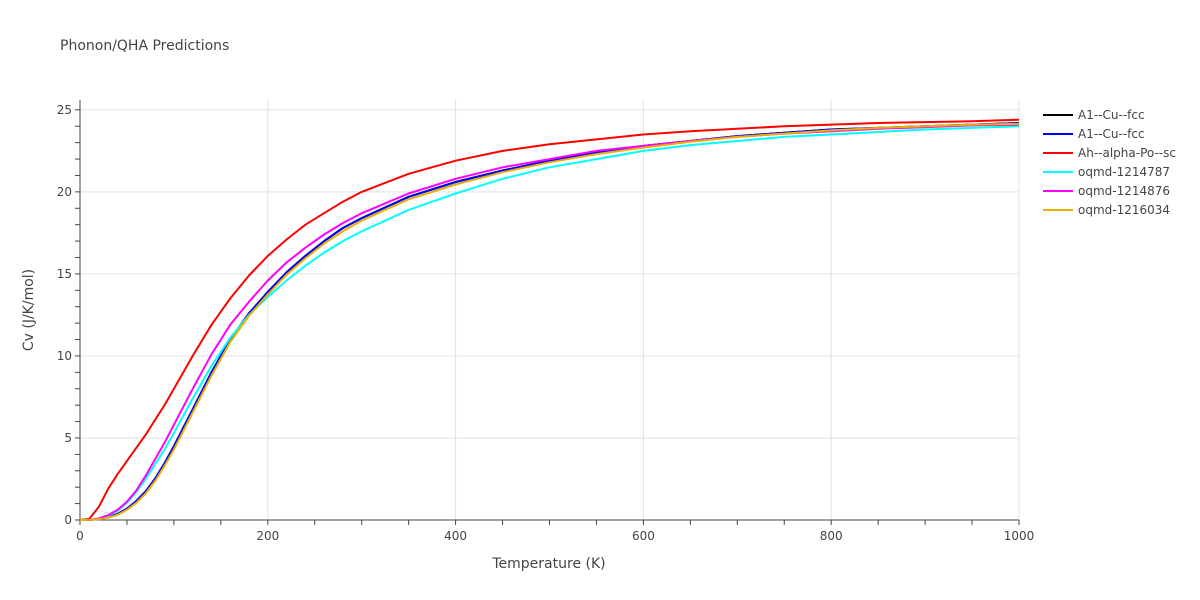 Image resolution: width=1200 pixels, height=600 pixels. Describe the element at coordinates (1019, 536) in the screenshot. I see `x-tick-label: 1000` at that location.